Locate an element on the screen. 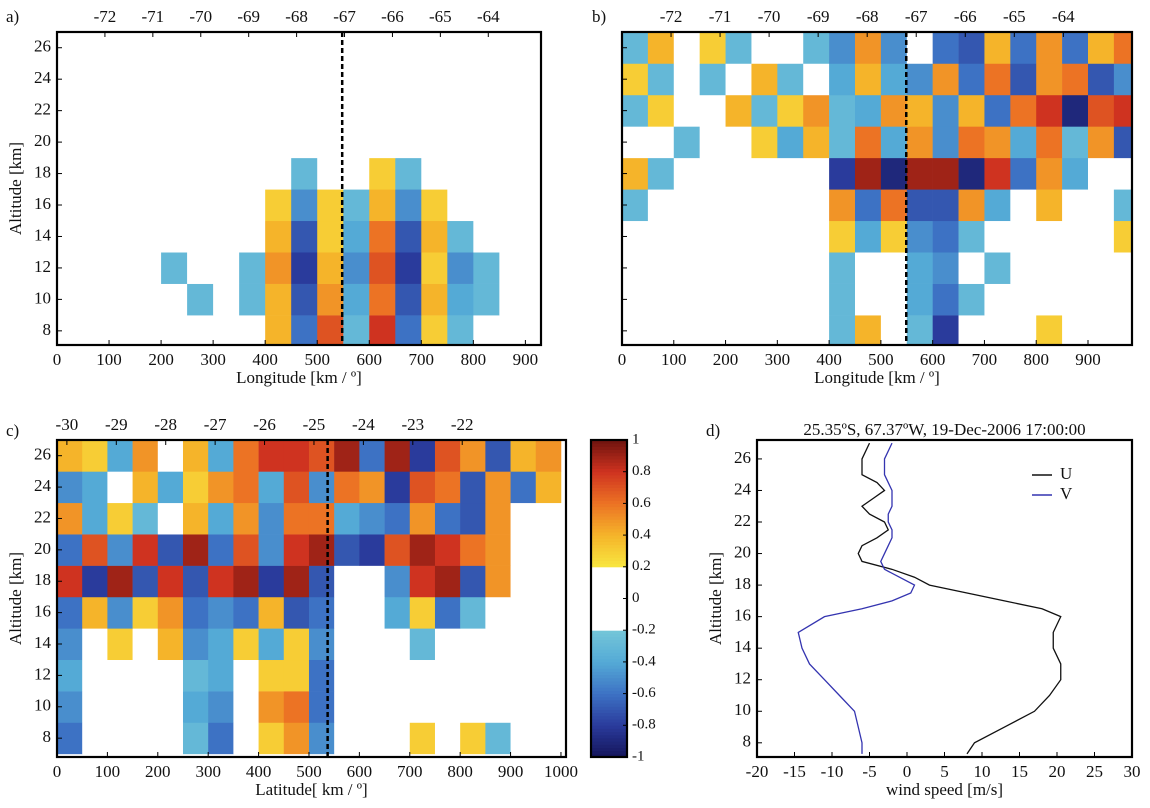 The width and height of the screenshot is (1150, 808). y-tick-label: 10 is located at coordinates (42, 705).